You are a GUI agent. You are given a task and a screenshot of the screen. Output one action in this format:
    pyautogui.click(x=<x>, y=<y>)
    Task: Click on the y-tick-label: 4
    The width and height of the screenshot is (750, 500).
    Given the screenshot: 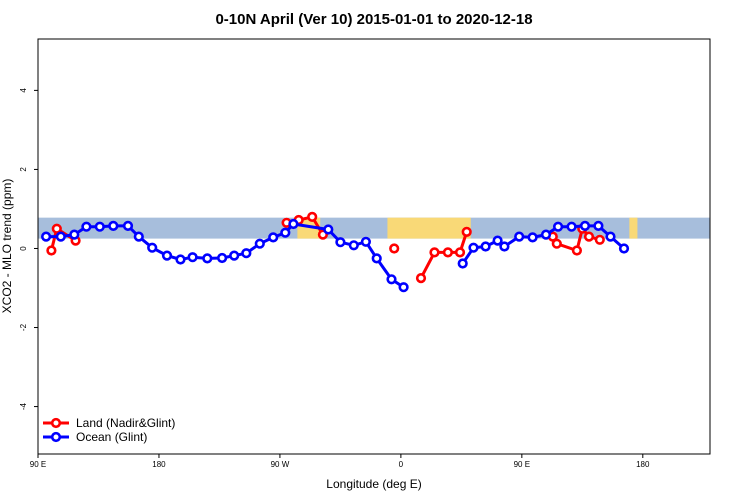 What is the action you would take?
    pyautogui.click(x=23, y=90)
    